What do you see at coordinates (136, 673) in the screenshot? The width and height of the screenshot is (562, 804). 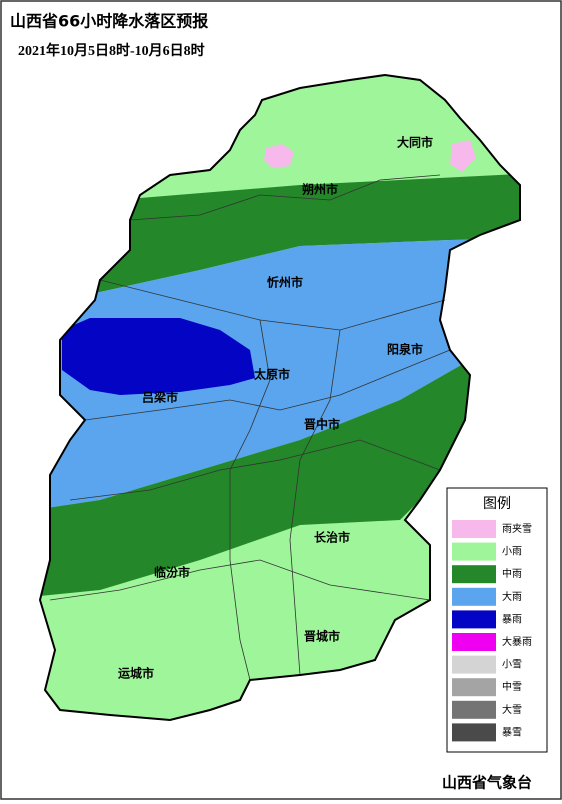 I see `city-label: 运城市` at bounding box center [136, 673].